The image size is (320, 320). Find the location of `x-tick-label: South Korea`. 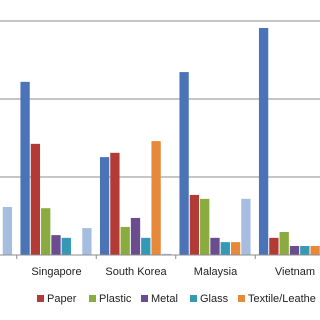

x-tick-label: South Korea is located at coordinates (136, 272).